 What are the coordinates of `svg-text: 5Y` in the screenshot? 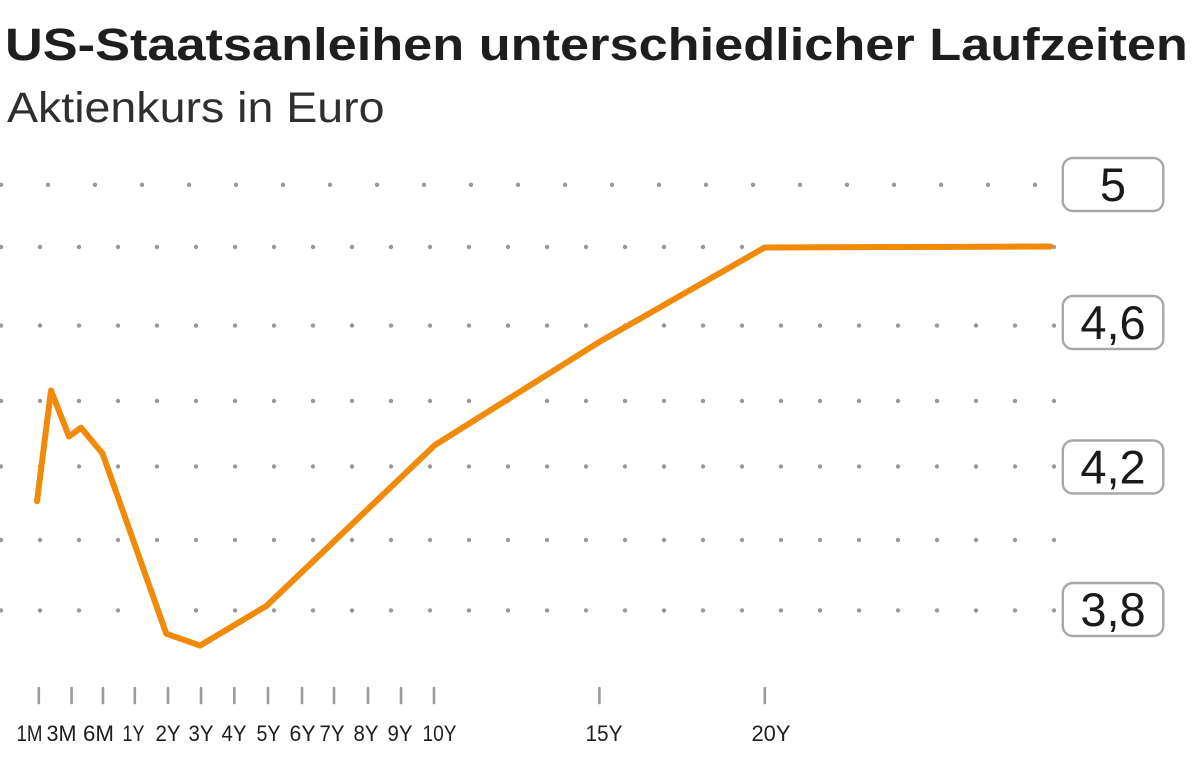 It's located at (269, 733).